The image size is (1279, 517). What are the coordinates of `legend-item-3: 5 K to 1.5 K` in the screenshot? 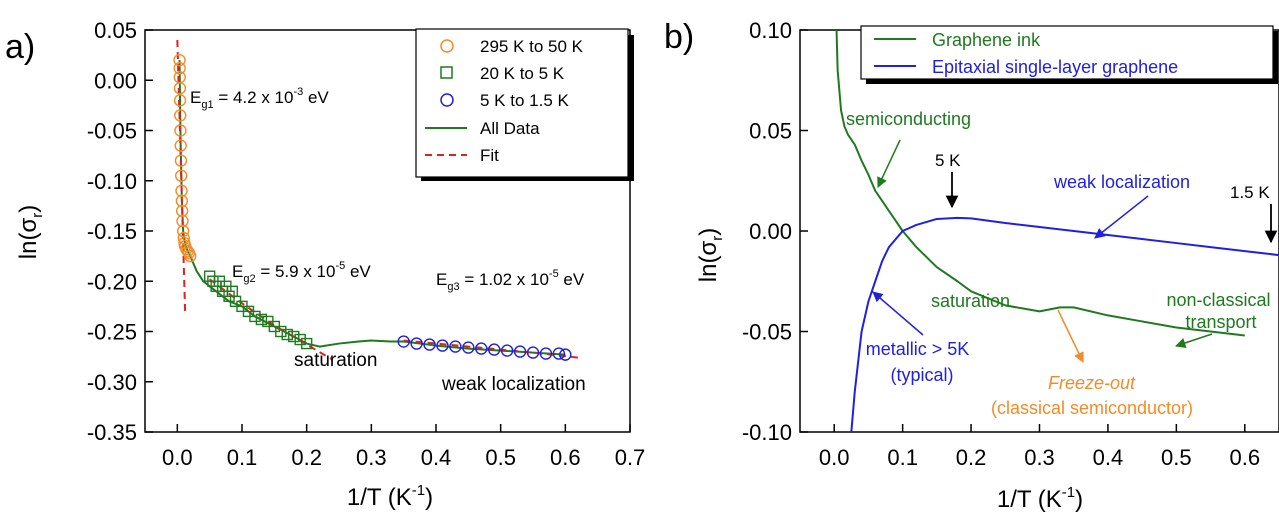 It's located at (524, 100).